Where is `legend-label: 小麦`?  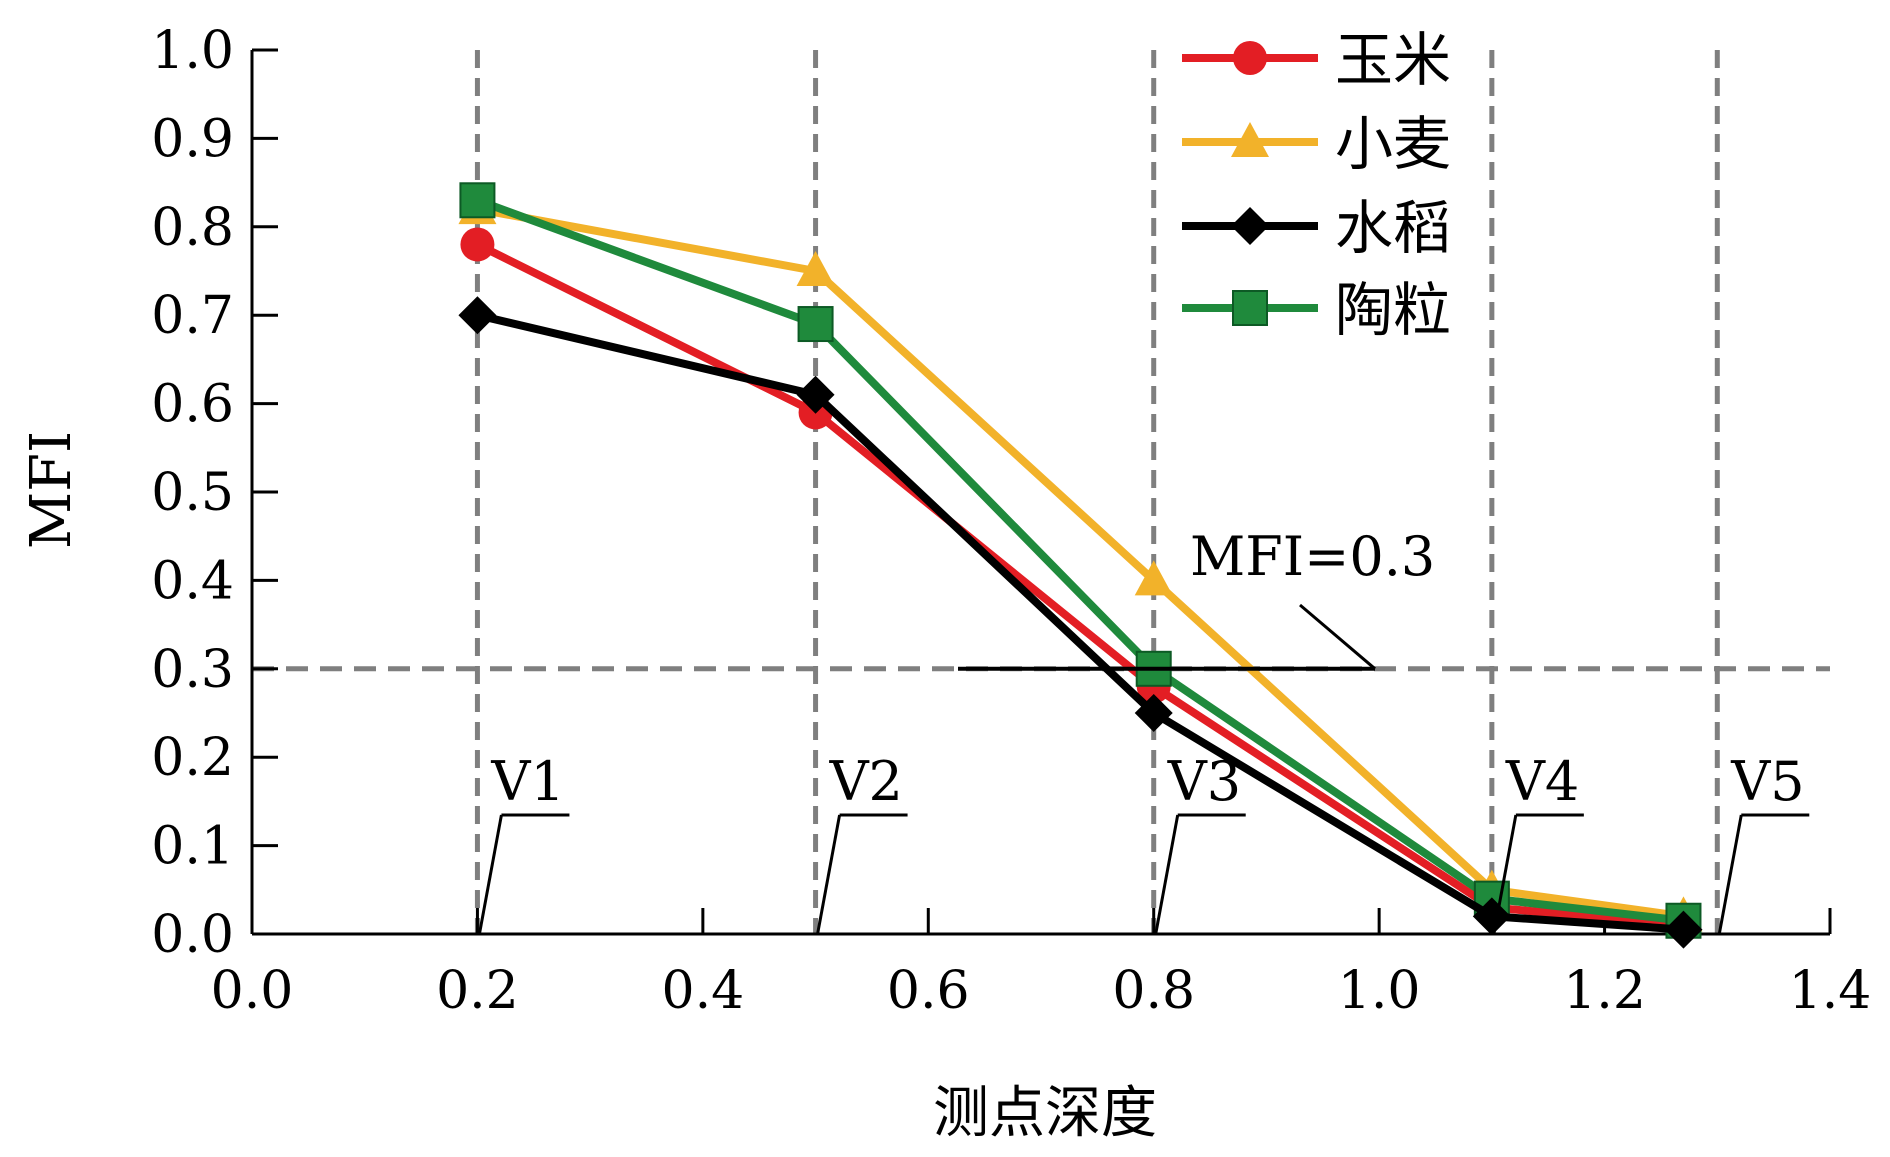
legend-label: 小麦 is located at coordinates (1393, 144).